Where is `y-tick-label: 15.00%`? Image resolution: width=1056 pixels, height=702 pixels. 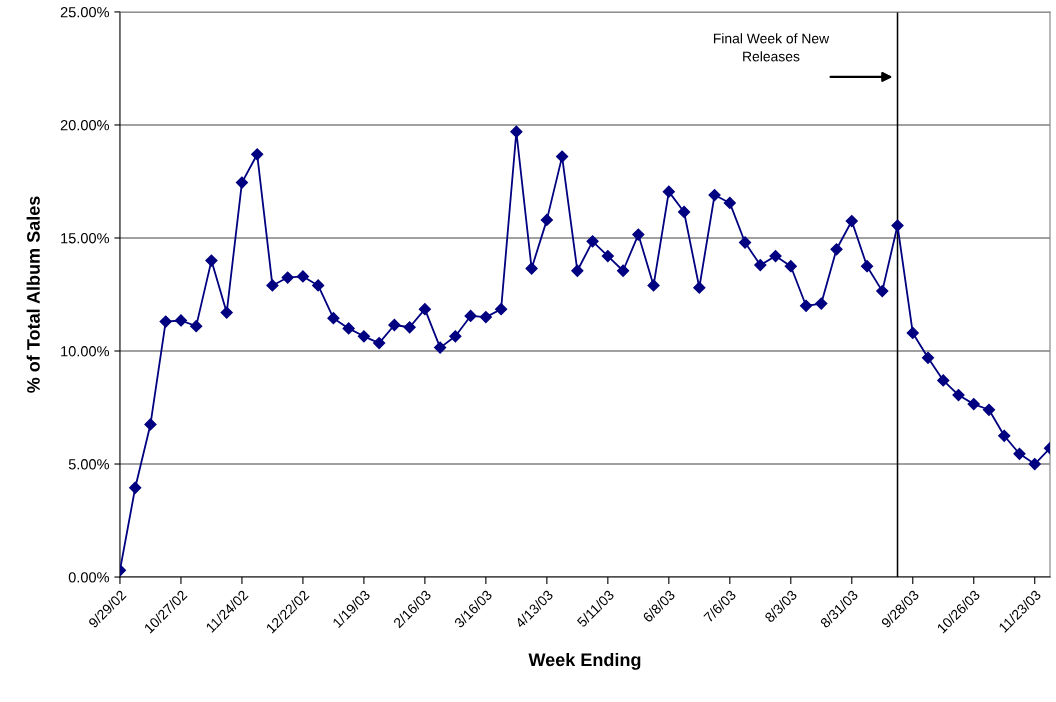 y-tick-label: 15.00% is located at coordinates (85, 238).